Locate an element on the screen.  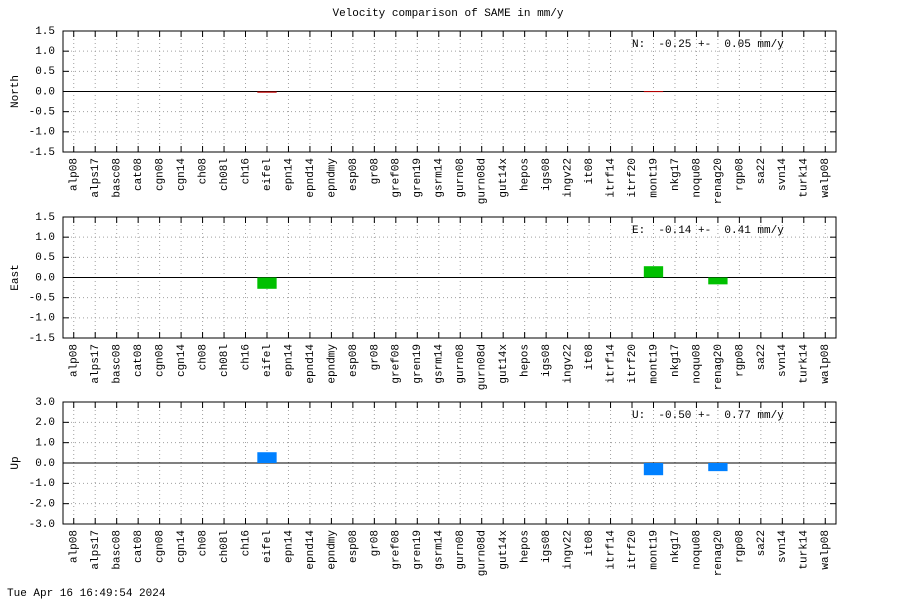
annotation: E: -0.14 +- 0.41 mm/y is located at coordinates (708, 231).